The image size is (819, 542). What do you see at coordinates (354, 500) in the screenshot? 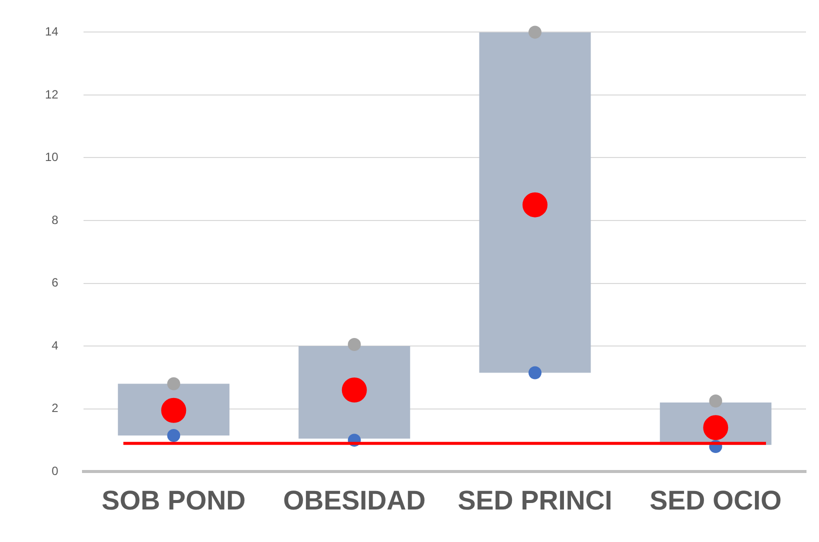
I see `x-tick-label: OBESIDAD` at bounding box center [354, 500].